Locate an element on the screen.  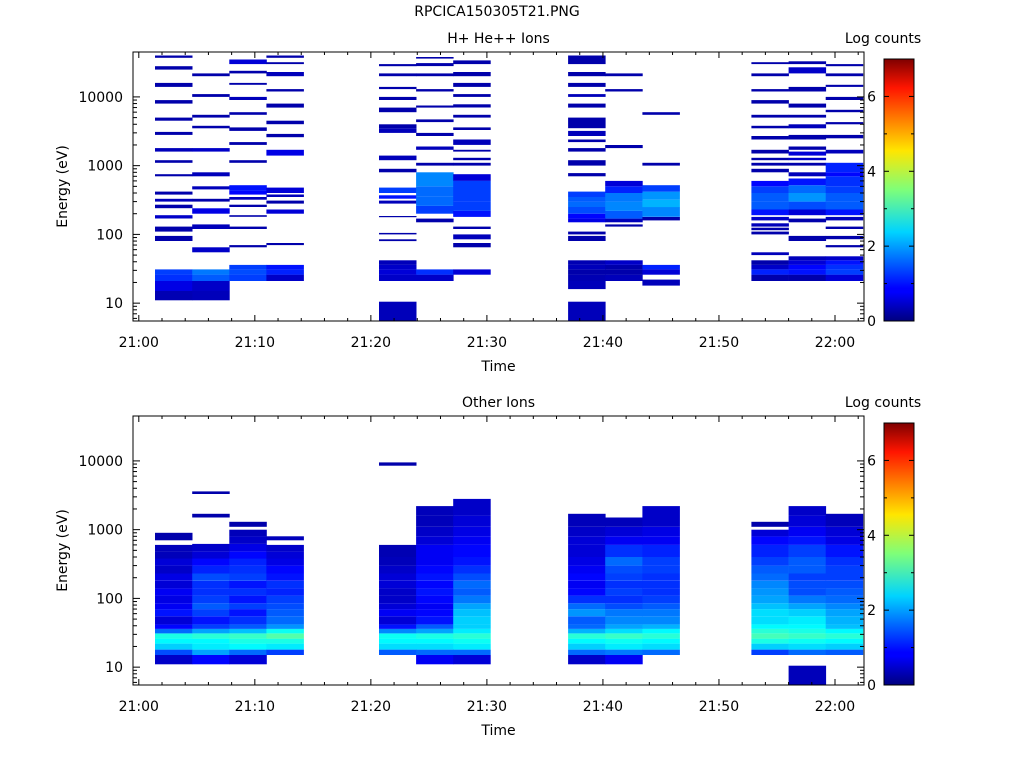
colorbar-tick-label: 0 is located at coordinates (871, 686).